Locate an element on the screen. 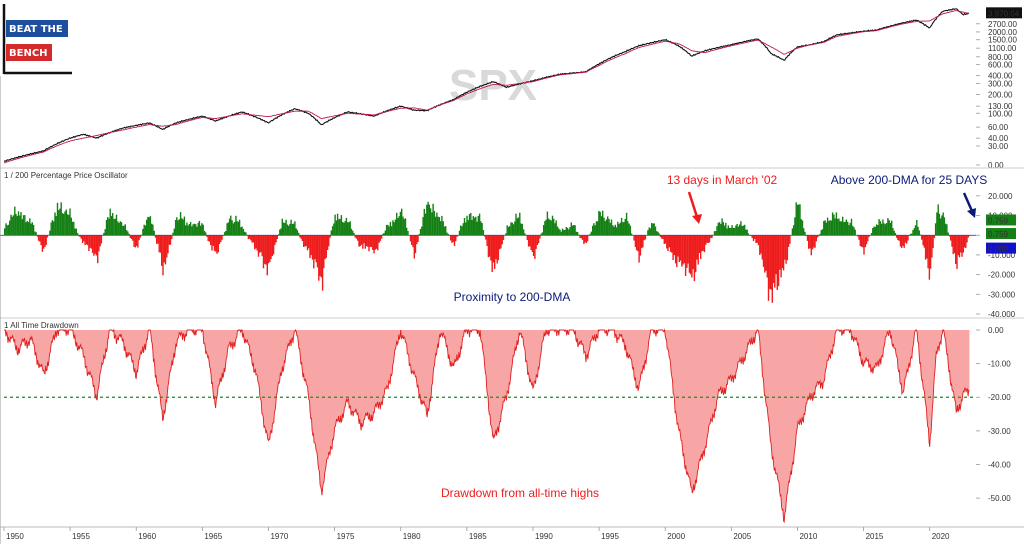  logo-line-2: BENCH is located at coordinates (28, 53).